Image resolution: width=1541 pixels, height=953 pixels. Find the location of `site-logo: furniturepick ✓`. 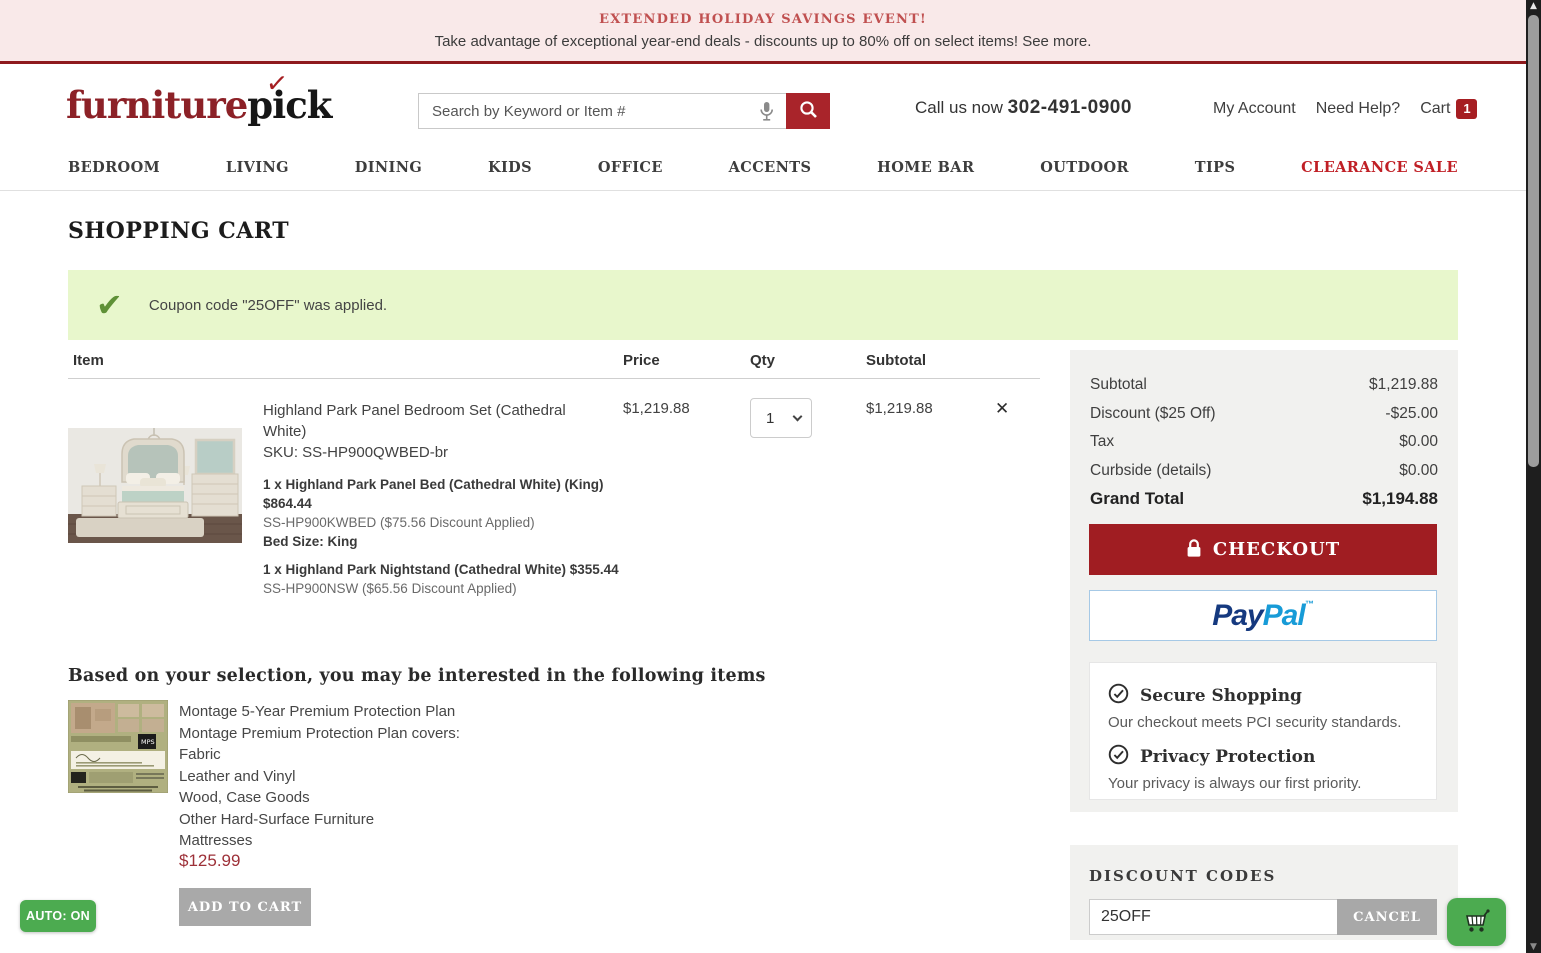

site-logo: furniturepick ✓ is located at coordinates (199, 97).